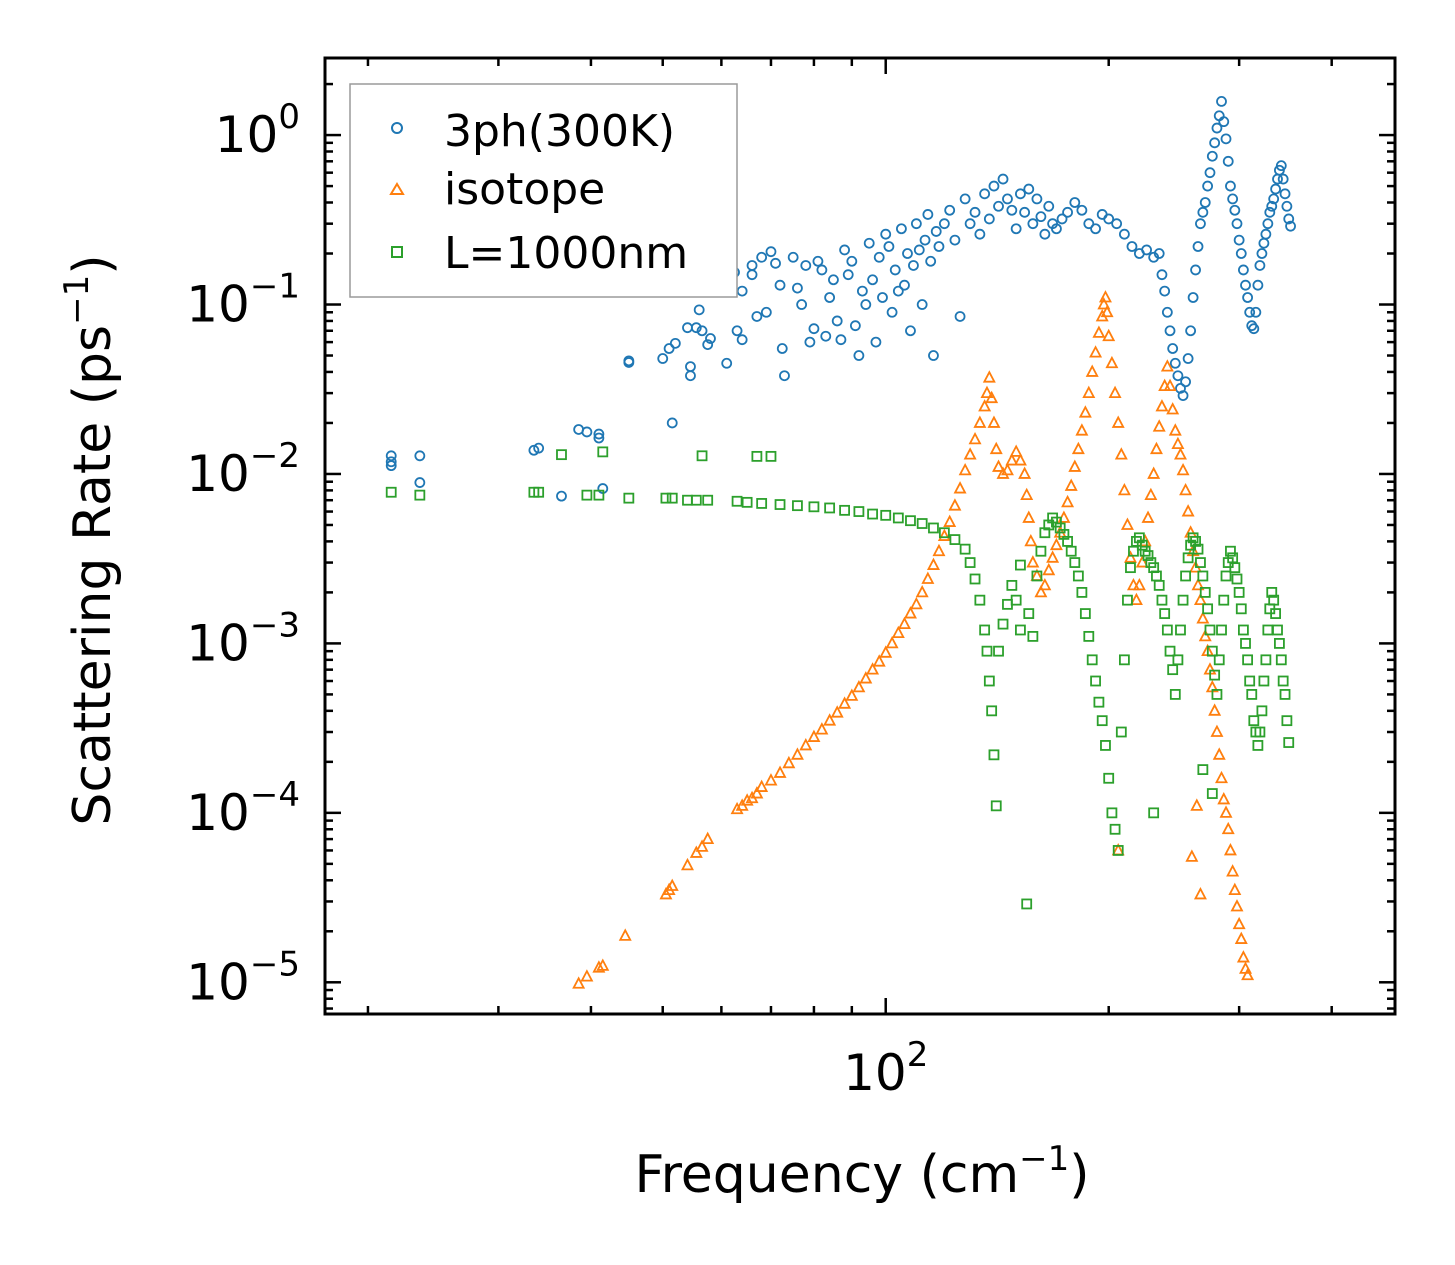  Describe the element at coordinates (243, 808) in the screenshot. I see `y-tick-label: 10⁻⁴` at that location.